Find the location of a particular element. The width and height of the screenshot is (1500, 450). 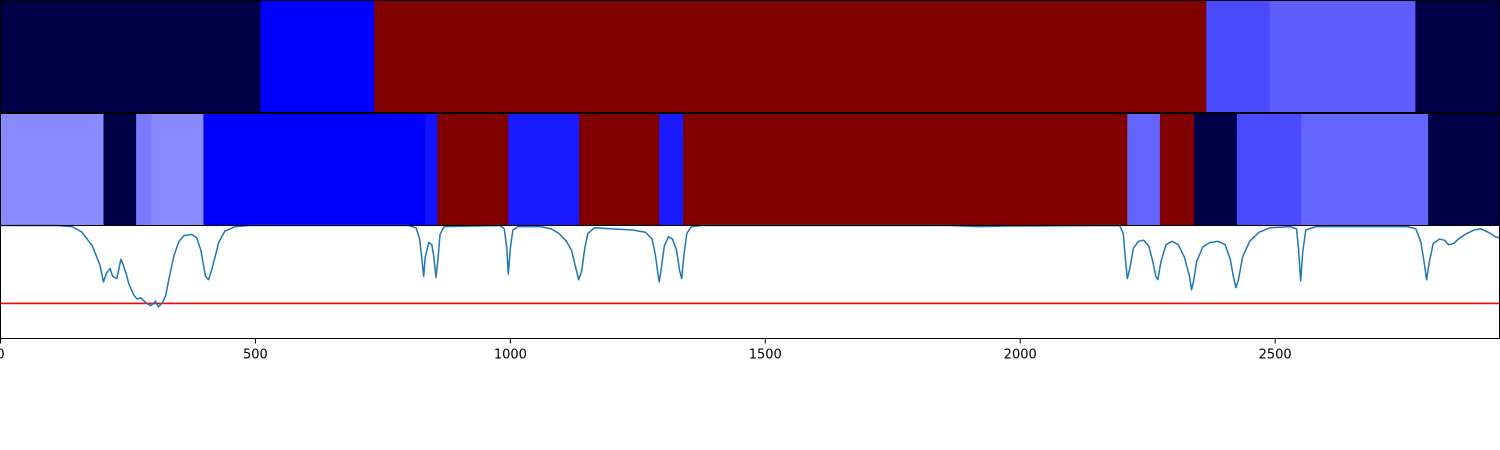

x-axis: 0 500 1000 1500 2000 2500 is located at coordinates (646, 350).